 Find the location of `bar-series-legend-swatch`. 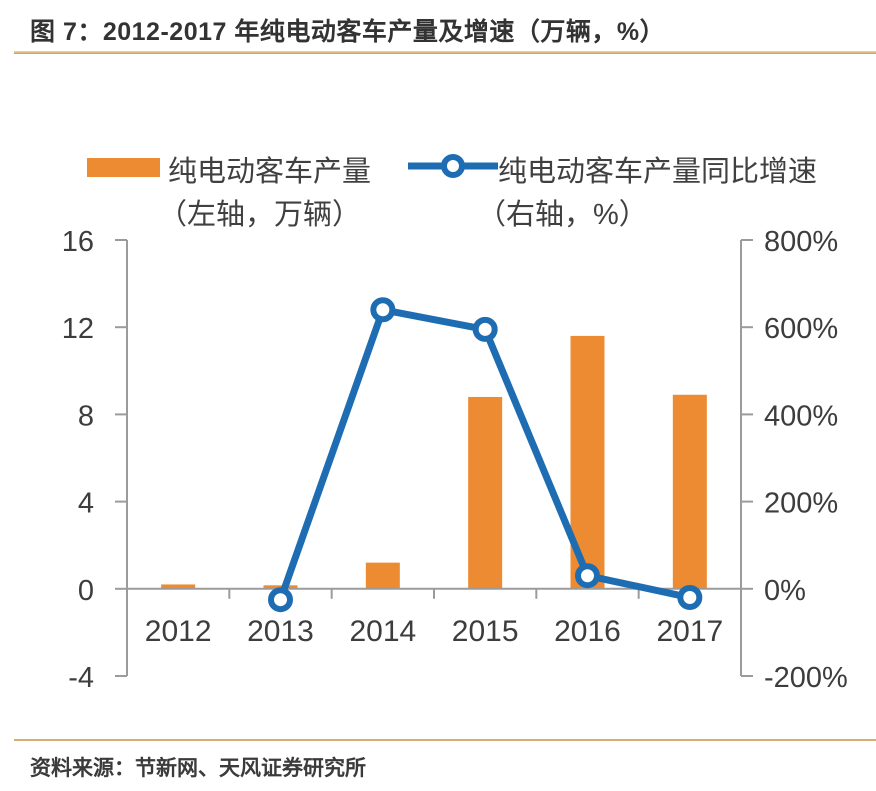

bar-series-legend-swatch is located at coordinates (123, 167).